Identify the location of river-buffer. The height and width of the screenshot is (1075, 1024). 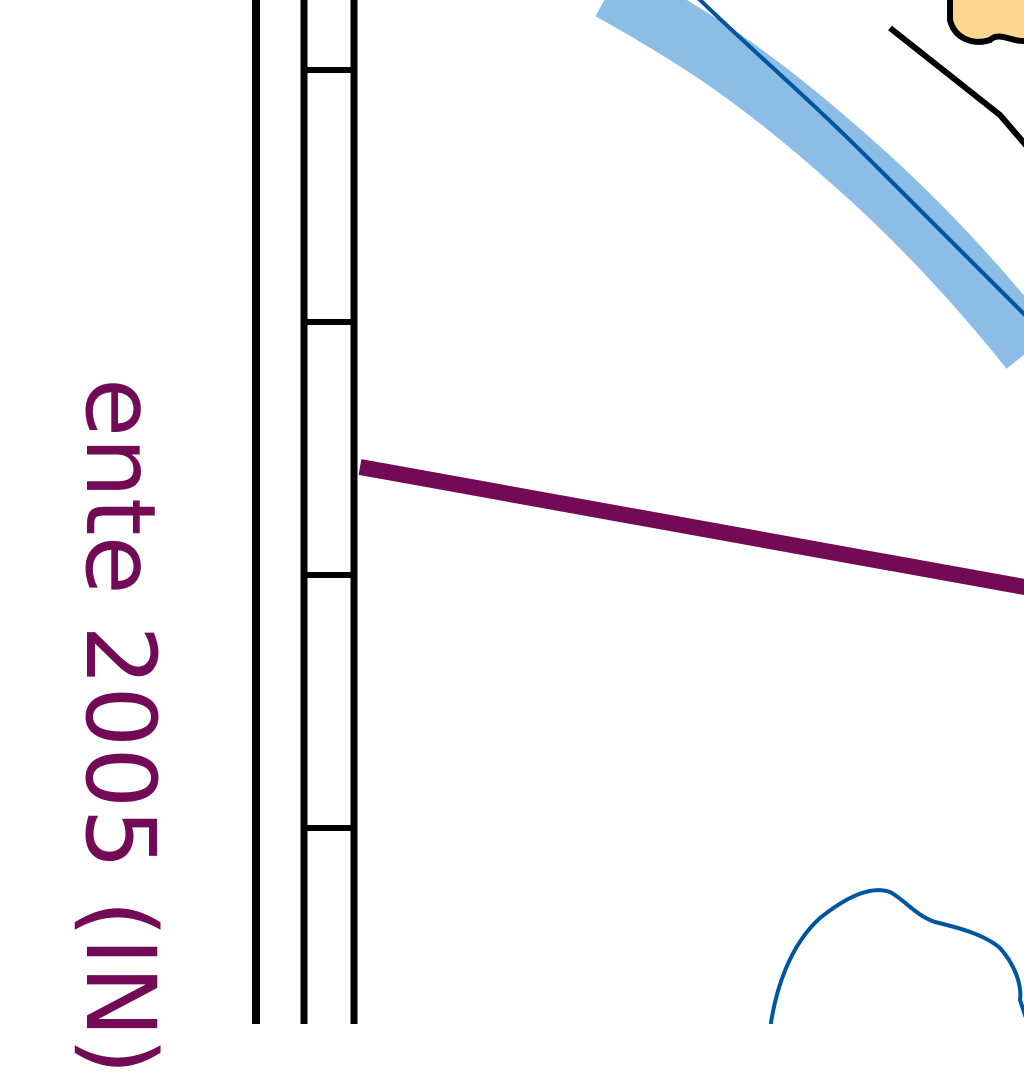
(809, 184).